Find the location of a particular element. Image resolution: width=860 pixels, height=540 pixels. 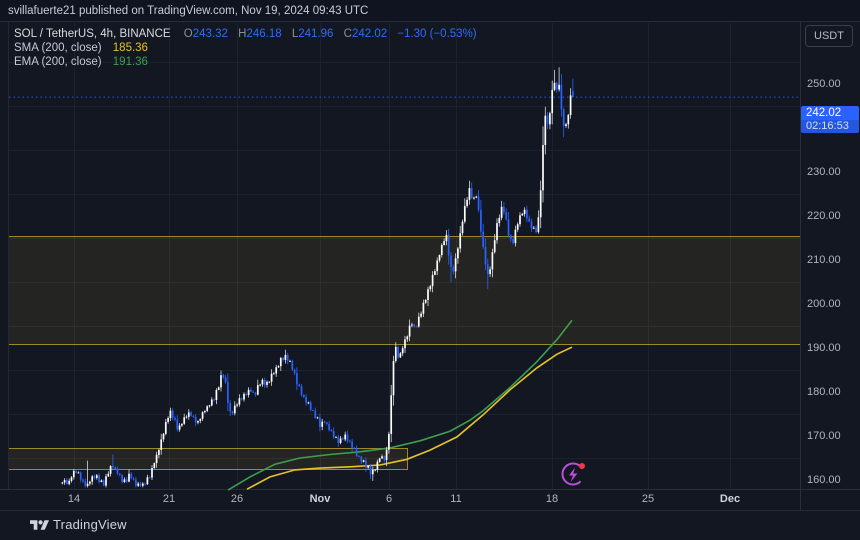

low-label: L is located at coordinates (295, 34).